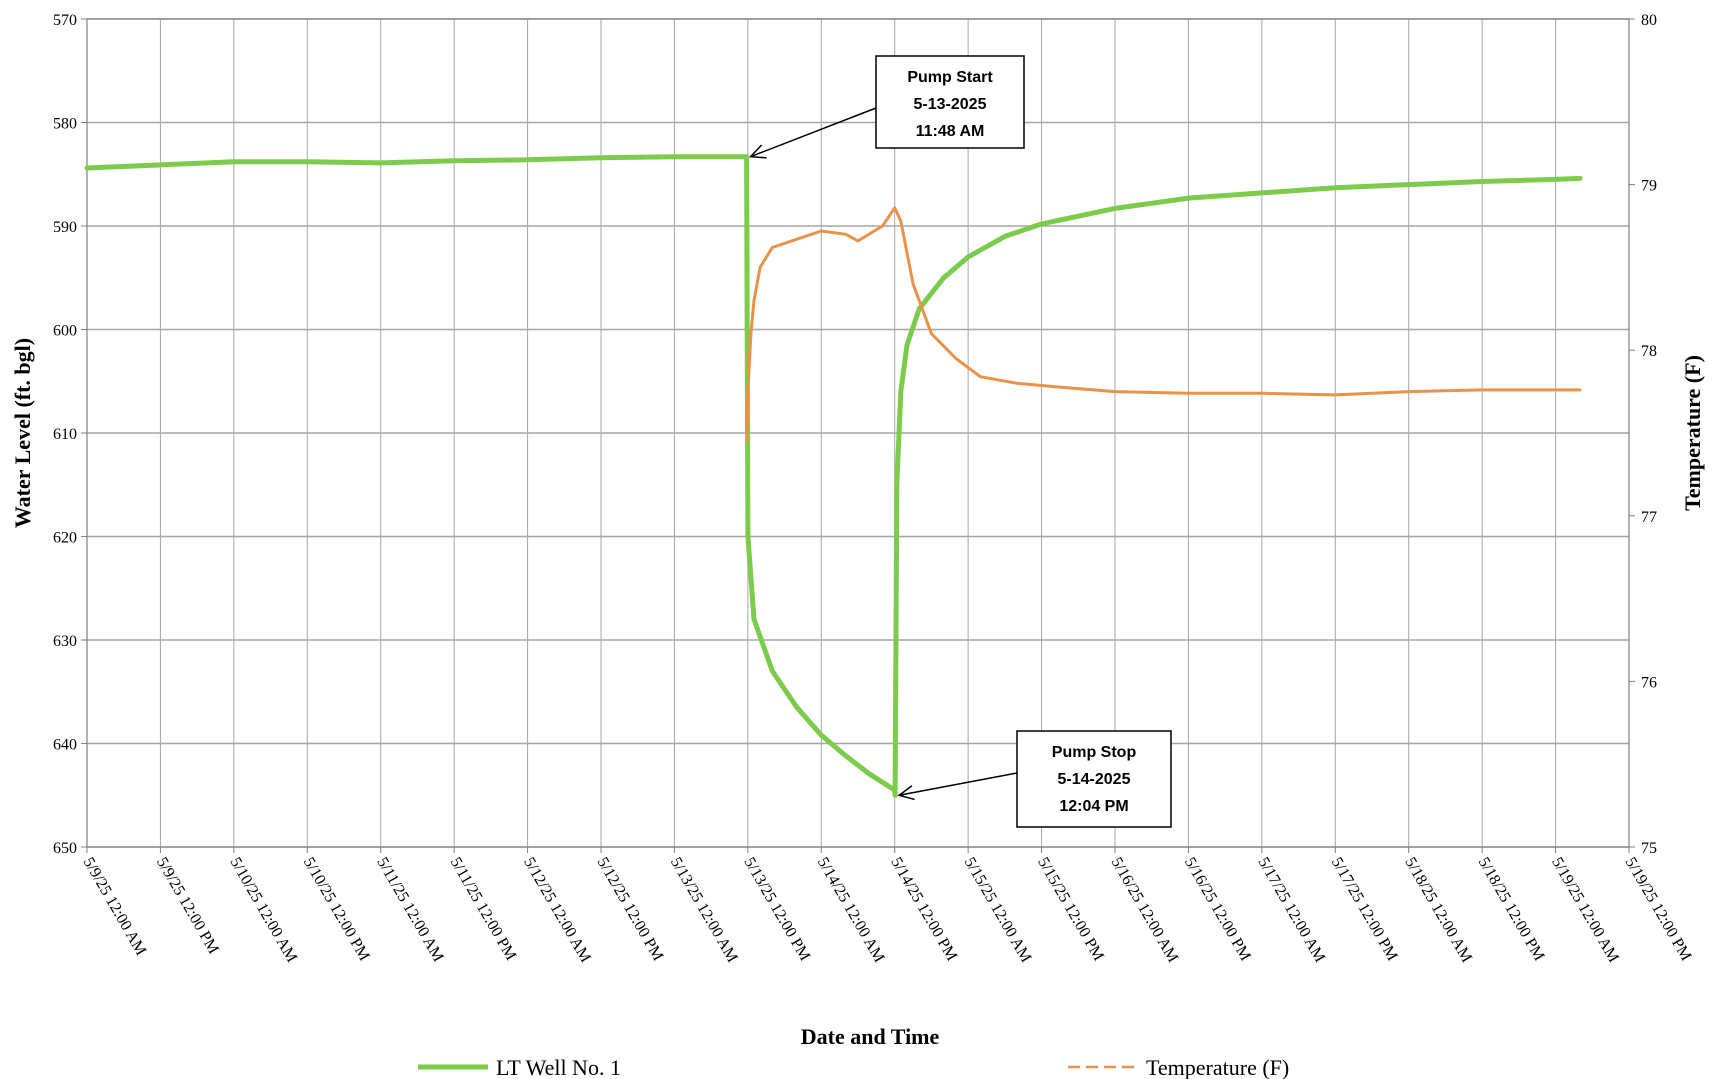 The width and height of the screenshot is (1723, 1079). Describe the element at coordinates (998, 910) in the screenshot. I see `x-tick-label: 5/15/25 12:00 AM` at that location.